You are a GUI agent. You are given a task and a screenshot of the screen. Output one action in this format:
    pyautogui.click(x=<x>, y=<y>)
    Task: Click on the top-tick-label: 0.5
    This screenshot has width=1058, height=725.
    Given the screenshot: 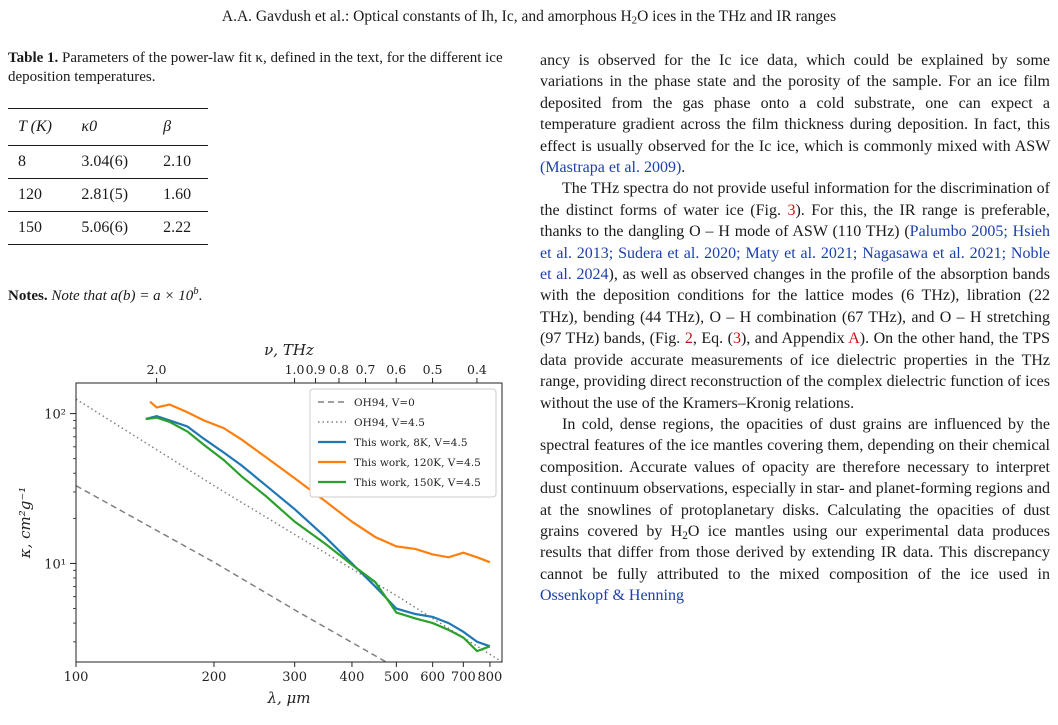 What is the action you would take?
    pyautogui.click(x=433, y=369)
    